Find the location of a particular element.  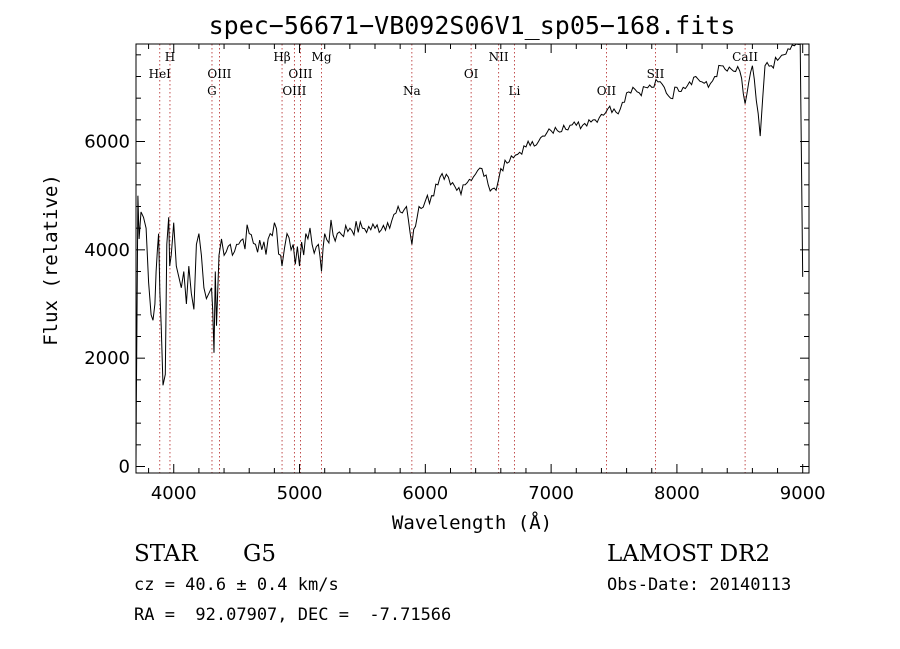

marker-label: CaII is located at coordinates (745, 57).